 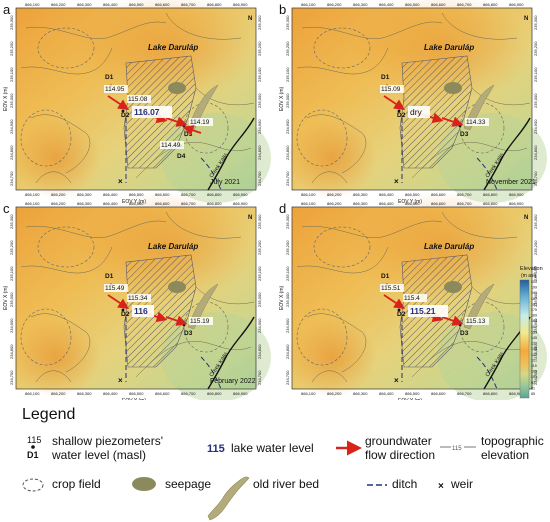 What do you see at coordinates (109, 77) in the screenshot?
I see `piezometer-id: D1` at bounding box center [109, 77].